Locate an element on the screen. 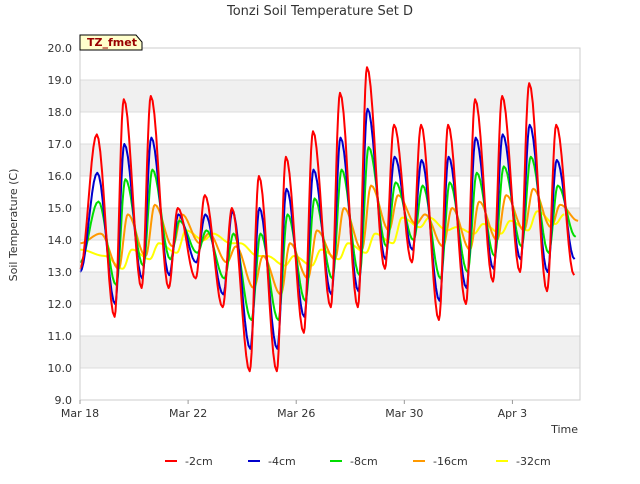 The image size is (640, 484). annotation-box: TZ_fmet is located at coordinates (111, 42).